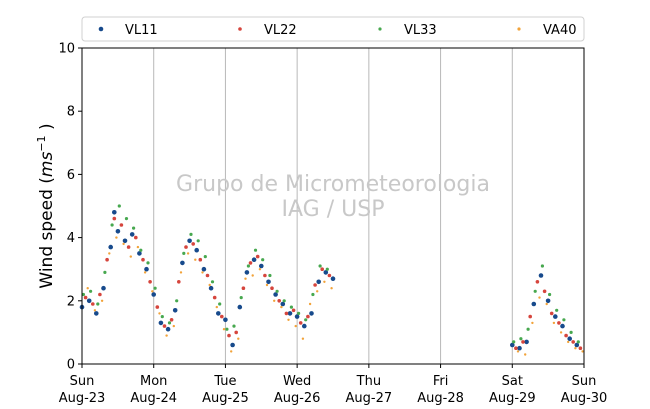 The width and height of the screenshot is (650, 409). I want to click on x-tick-day: Sun, so click(584, 381).